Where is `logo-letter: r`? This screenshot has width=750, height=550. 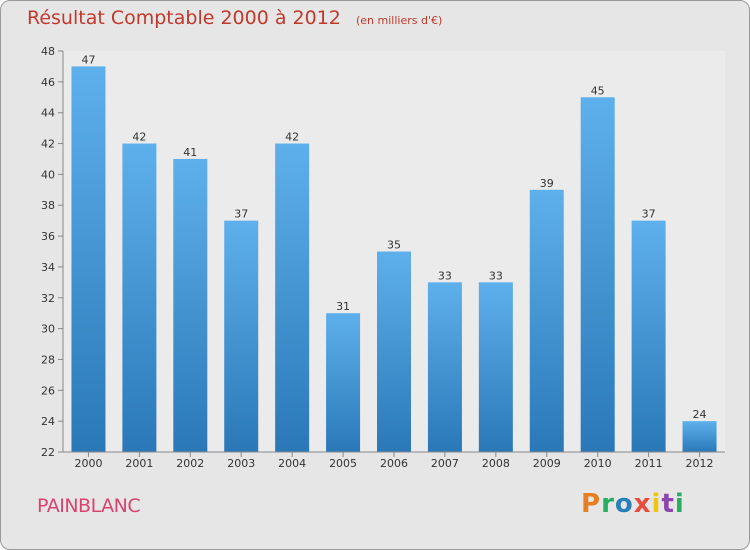
logo-letter: r is located at coordinates (608, 504).